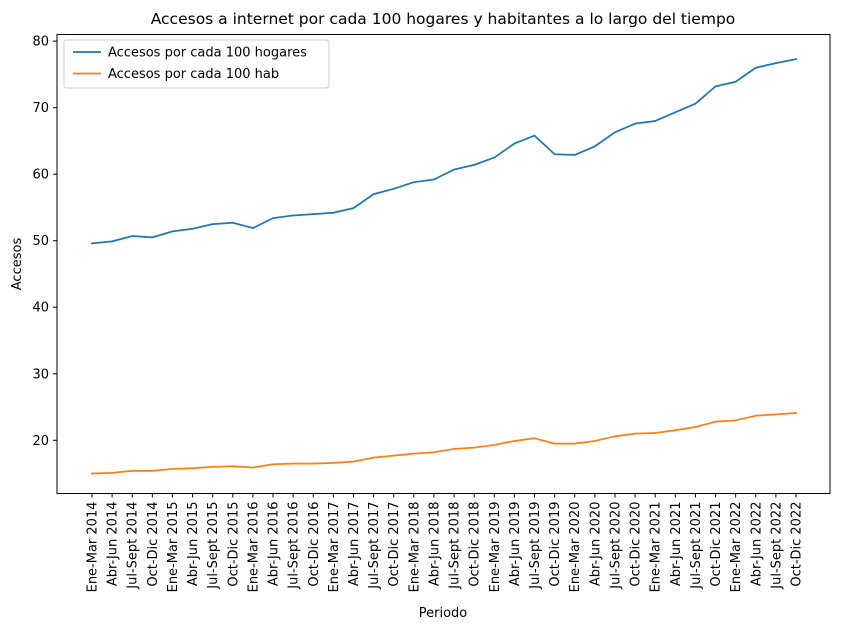 Image resolution: width=841 pixels, height=630 pixels. Describe the element at coordinates (595, 544) in the screenshot. I see `x-tick-label: Abr-Jun 2020` at that location.